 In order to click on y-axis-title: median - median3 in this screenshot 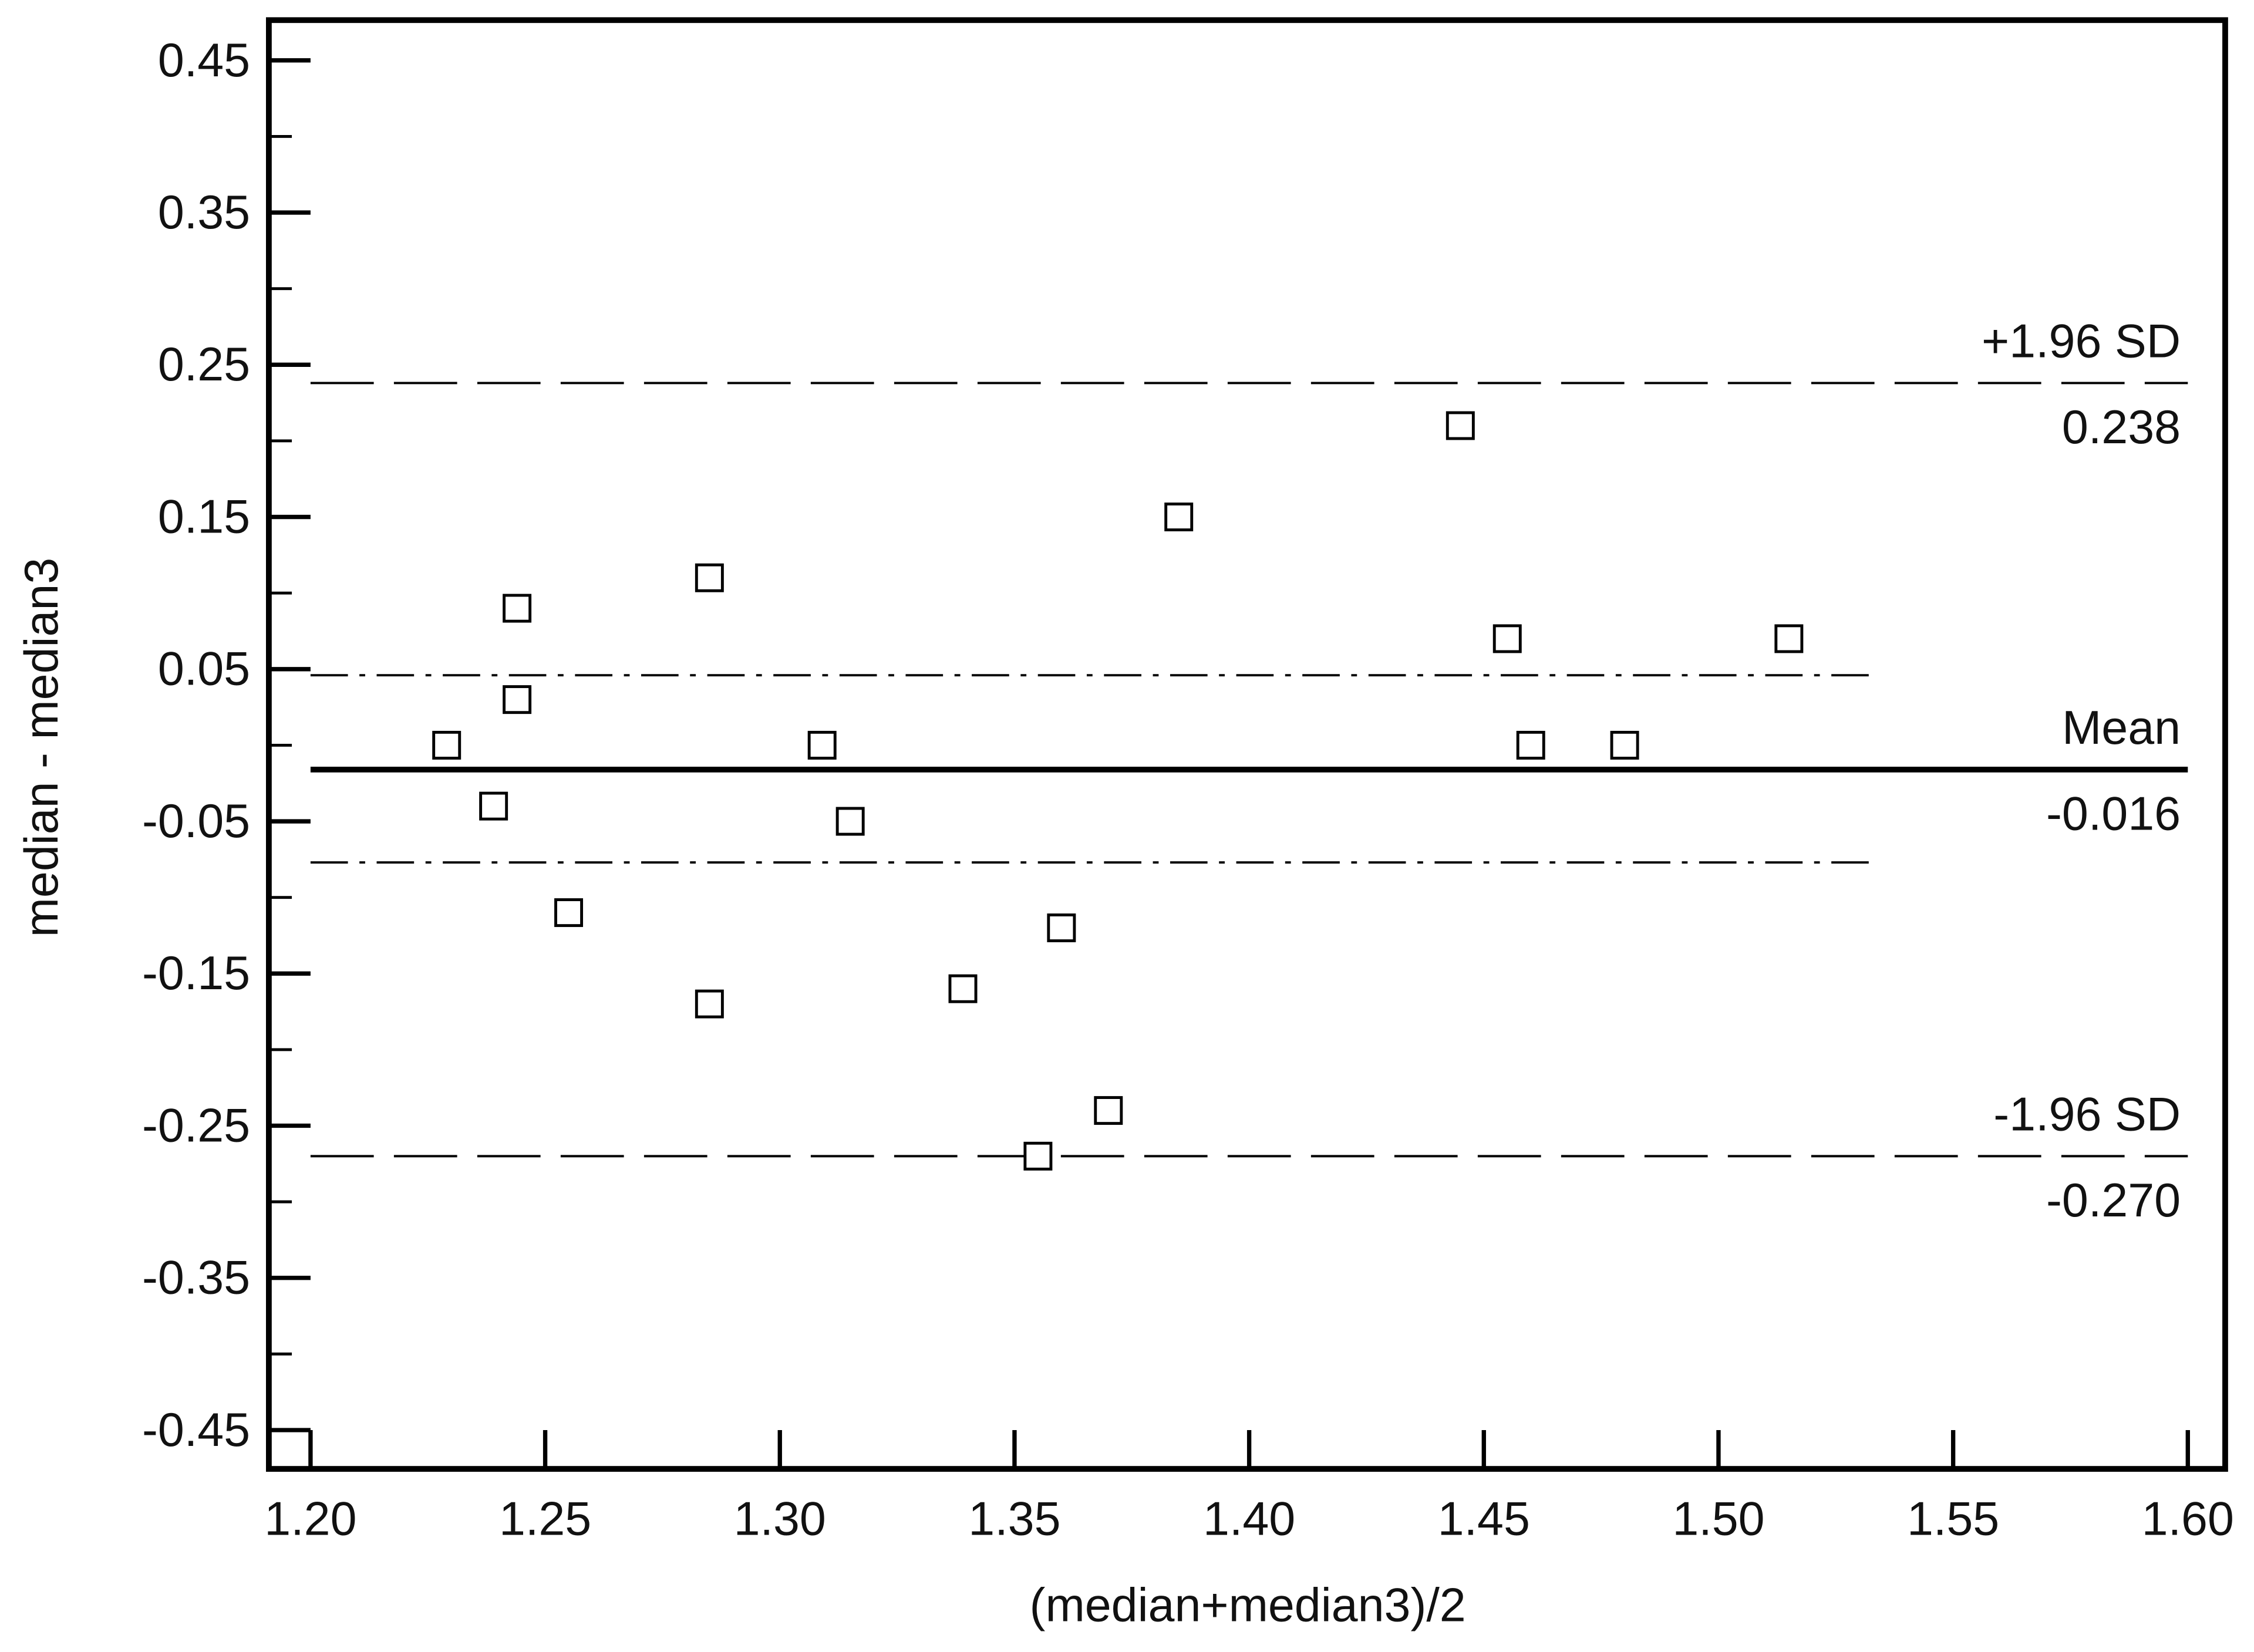, I will do `click(41, 748)`.